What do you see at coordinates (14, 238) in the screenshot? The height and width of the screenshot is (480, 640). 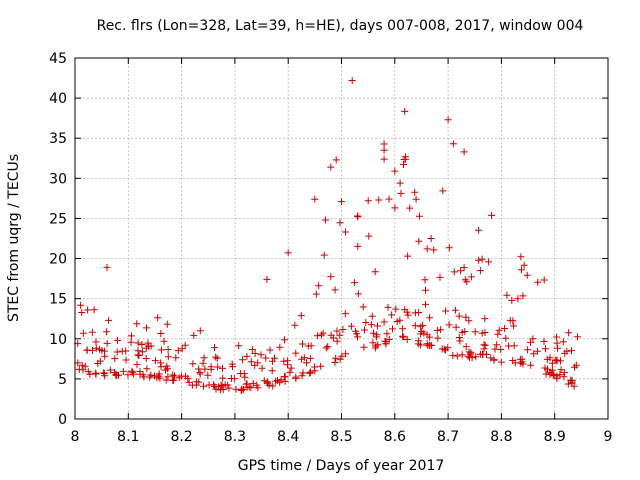 I see `y-axis-label: STEC from uqrg / TECUs` at bounding box center [14, 238].